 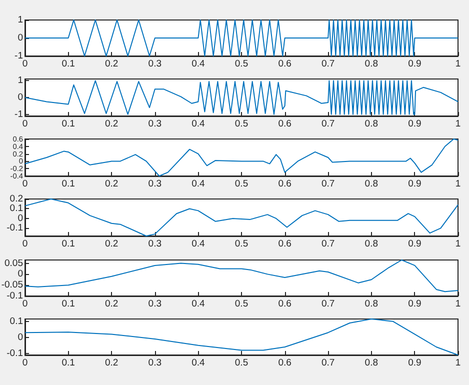 What do you see at coordinates (12, 285) in the screenshot?
I see `y-tick-label: -0.05` at bounding box center [12, 285].